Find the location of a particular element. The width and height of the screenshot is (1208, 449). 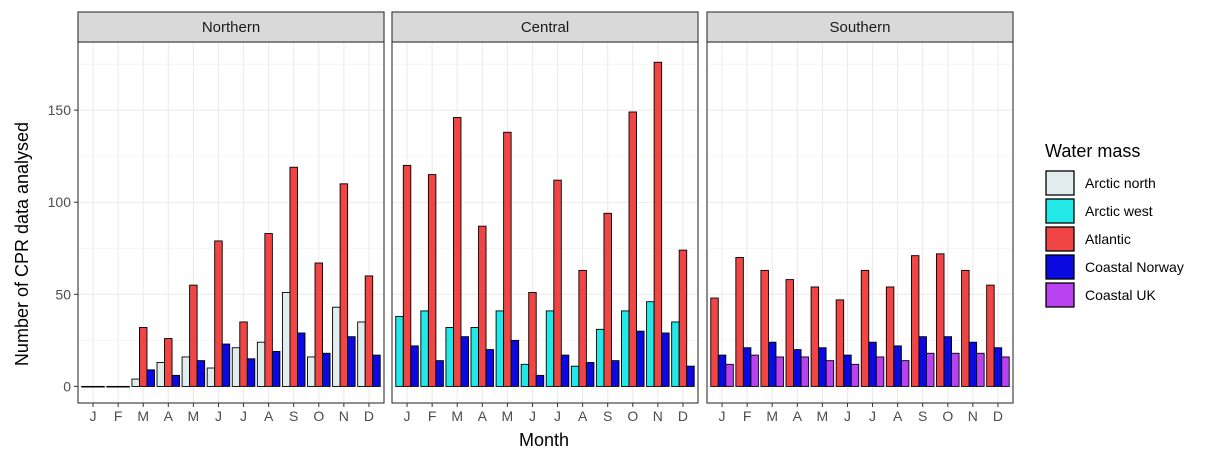

legend-label: Arctic west is located at coordinates (1119, 211).